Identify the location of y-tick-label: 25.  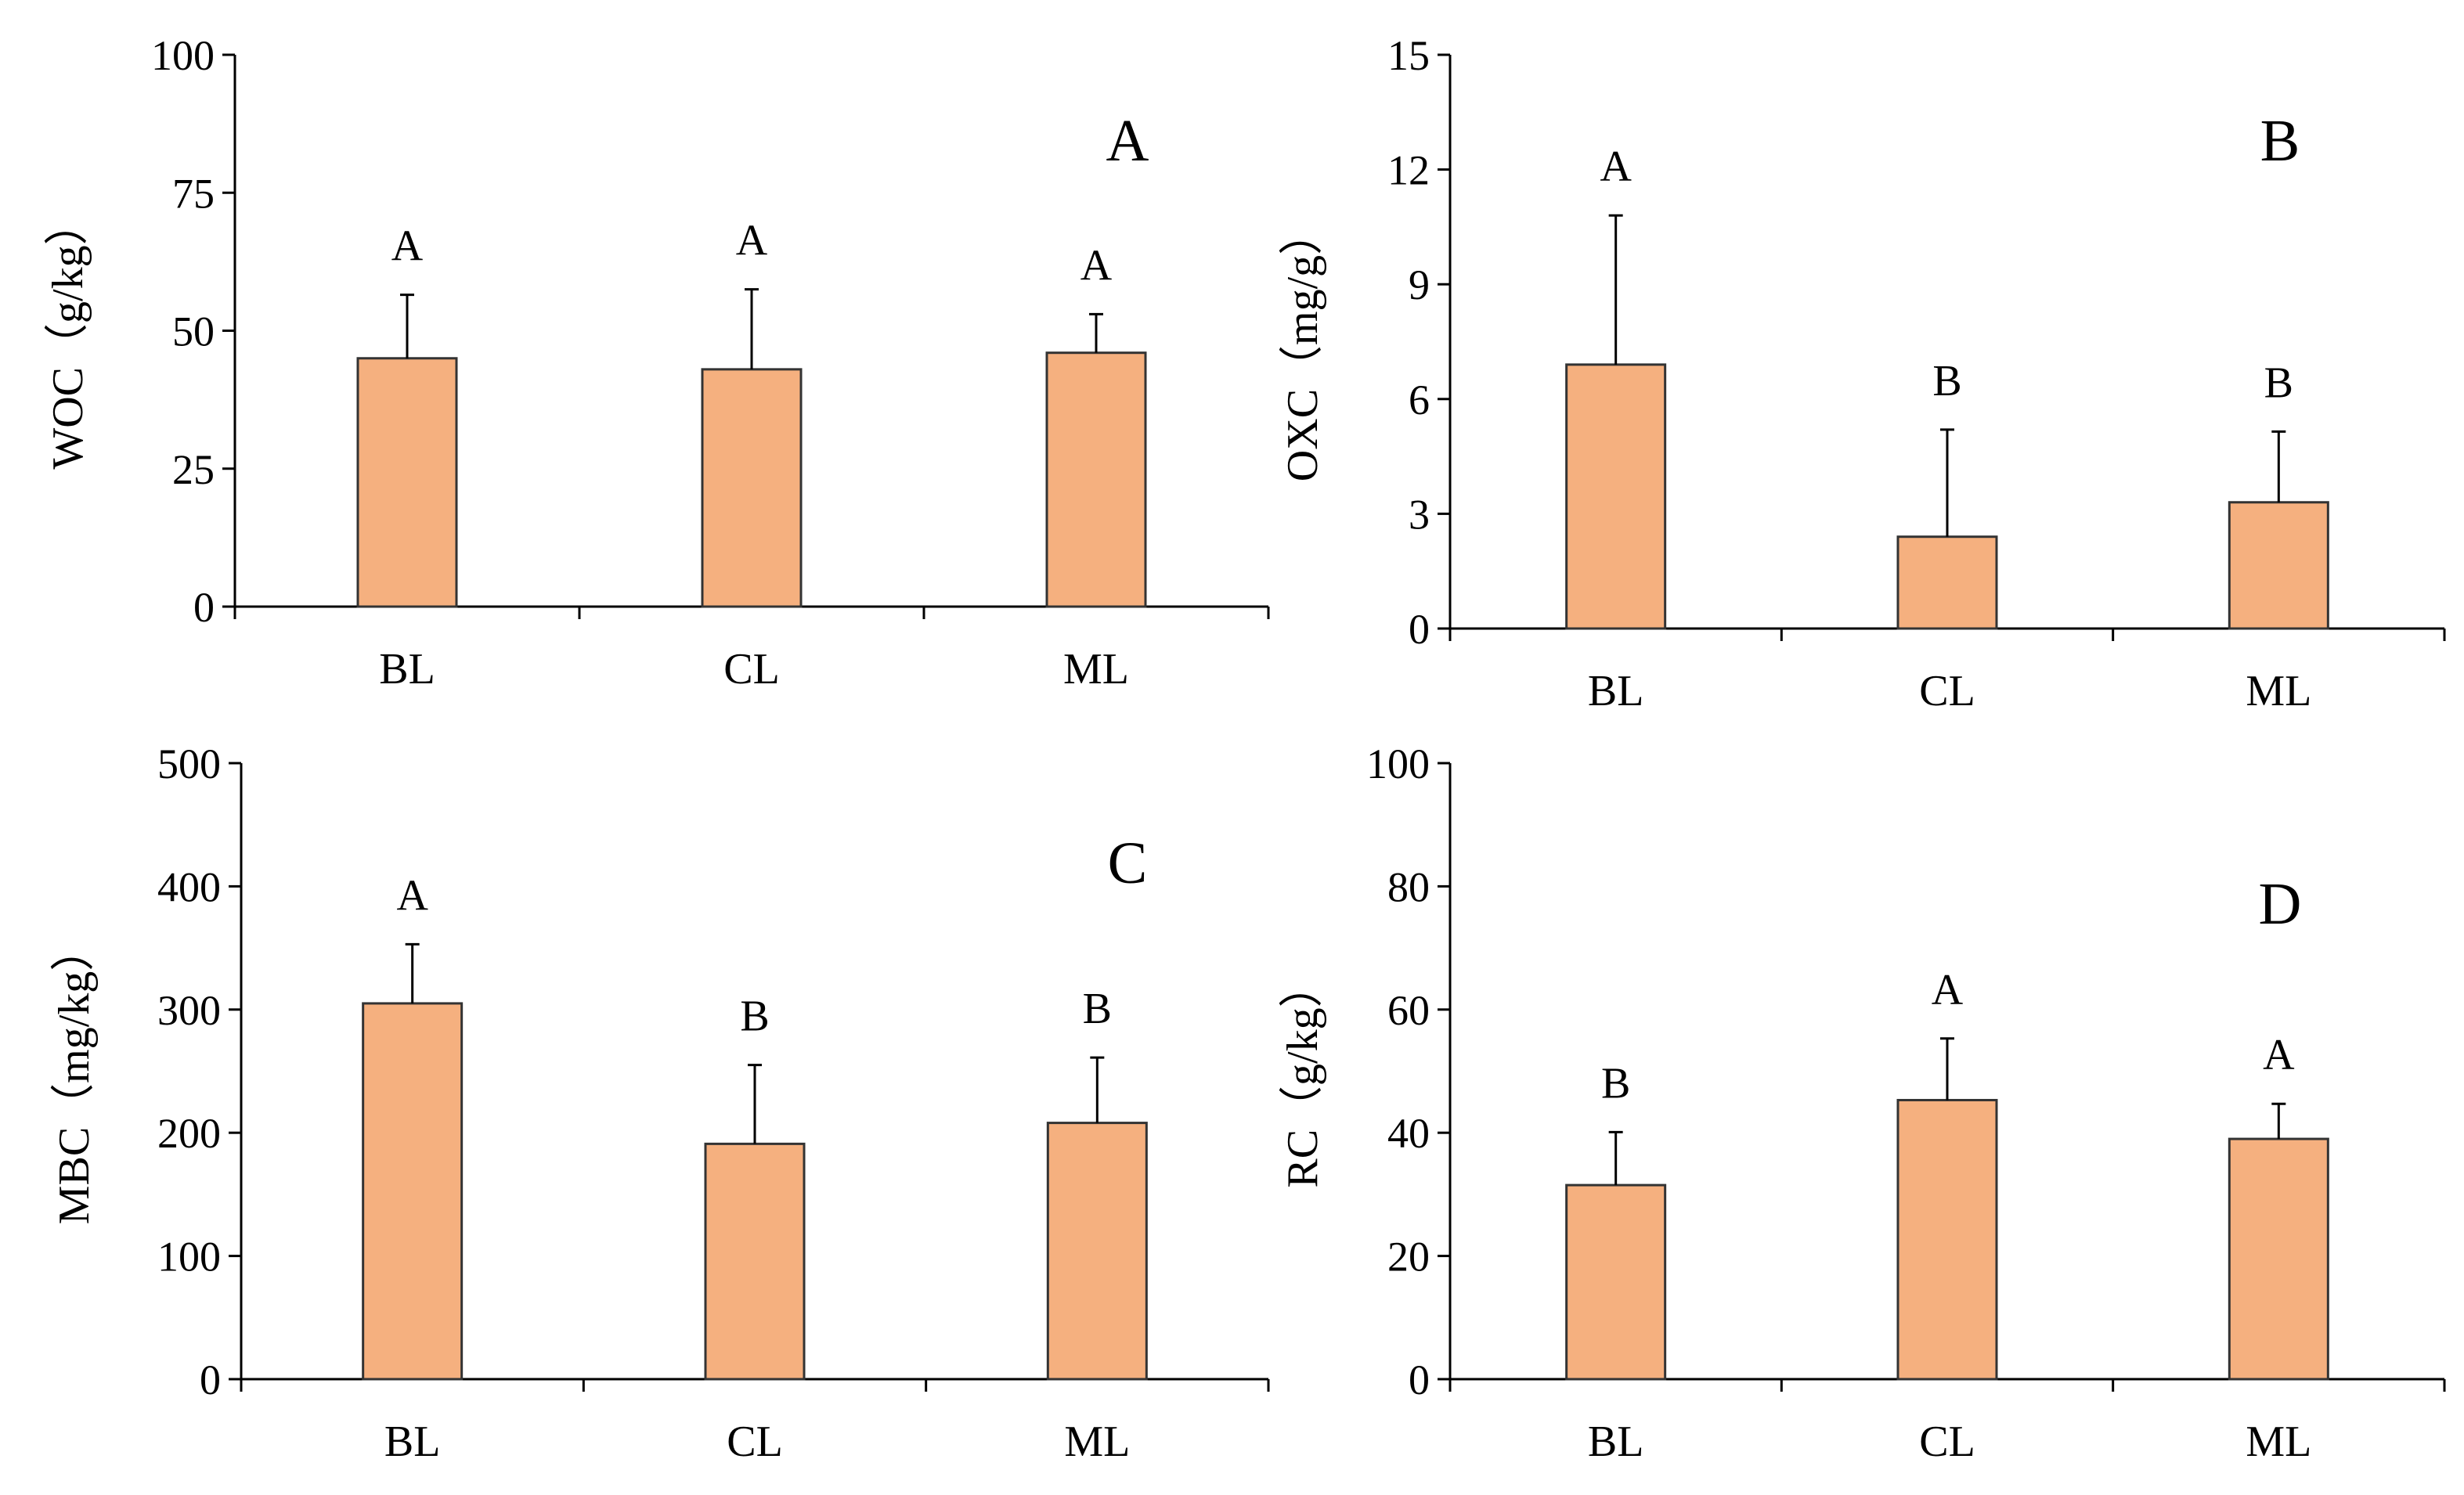
(194, 469).